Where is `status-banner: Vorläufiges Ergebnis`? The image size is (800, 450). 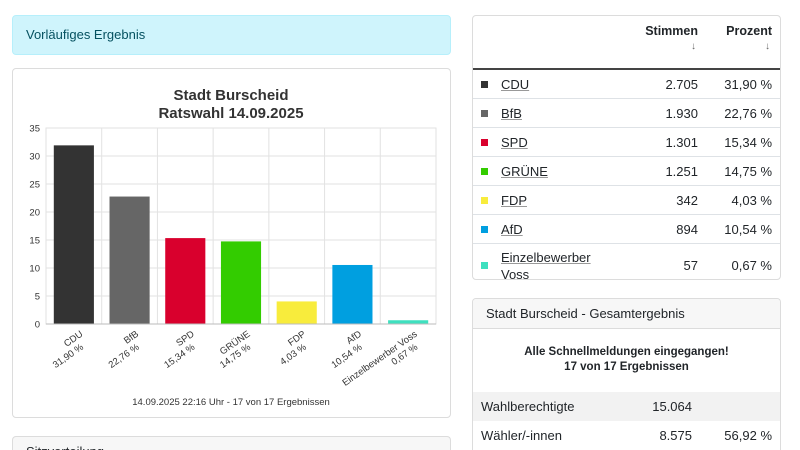
status-banner: Vorläufiges Ergebnis is located at coordinates (231, 35).